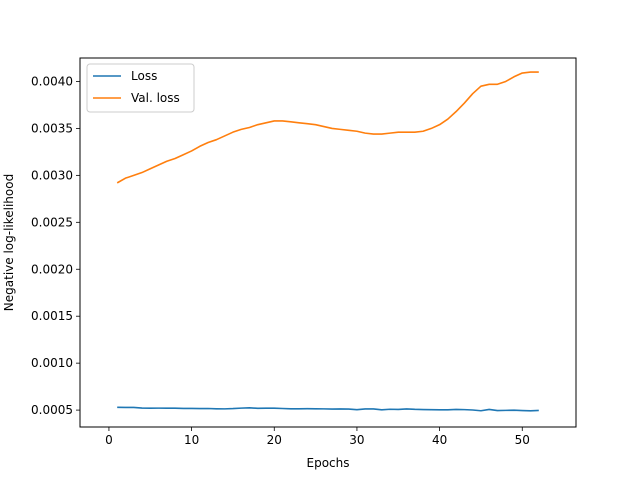 The height and width of the screenshot is (484, 640). I want to click on x-tick-label: 50, so click(522, 440).